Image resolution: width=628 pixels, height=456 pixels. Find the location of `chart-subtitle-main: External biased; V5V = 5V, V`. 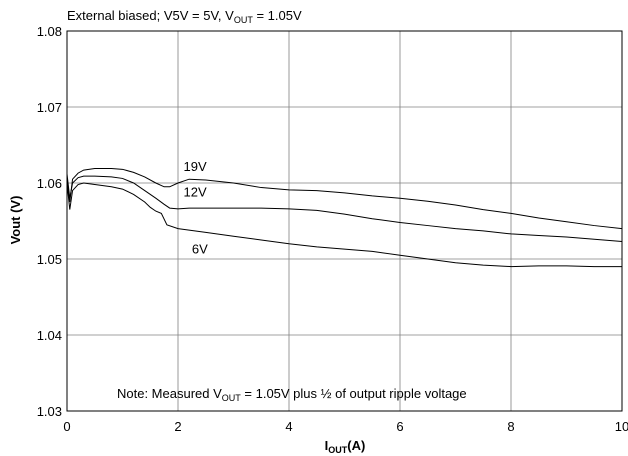

chart-subtitle-main: External biased; V5V = 5V, V is located at coordinates (150, 15).